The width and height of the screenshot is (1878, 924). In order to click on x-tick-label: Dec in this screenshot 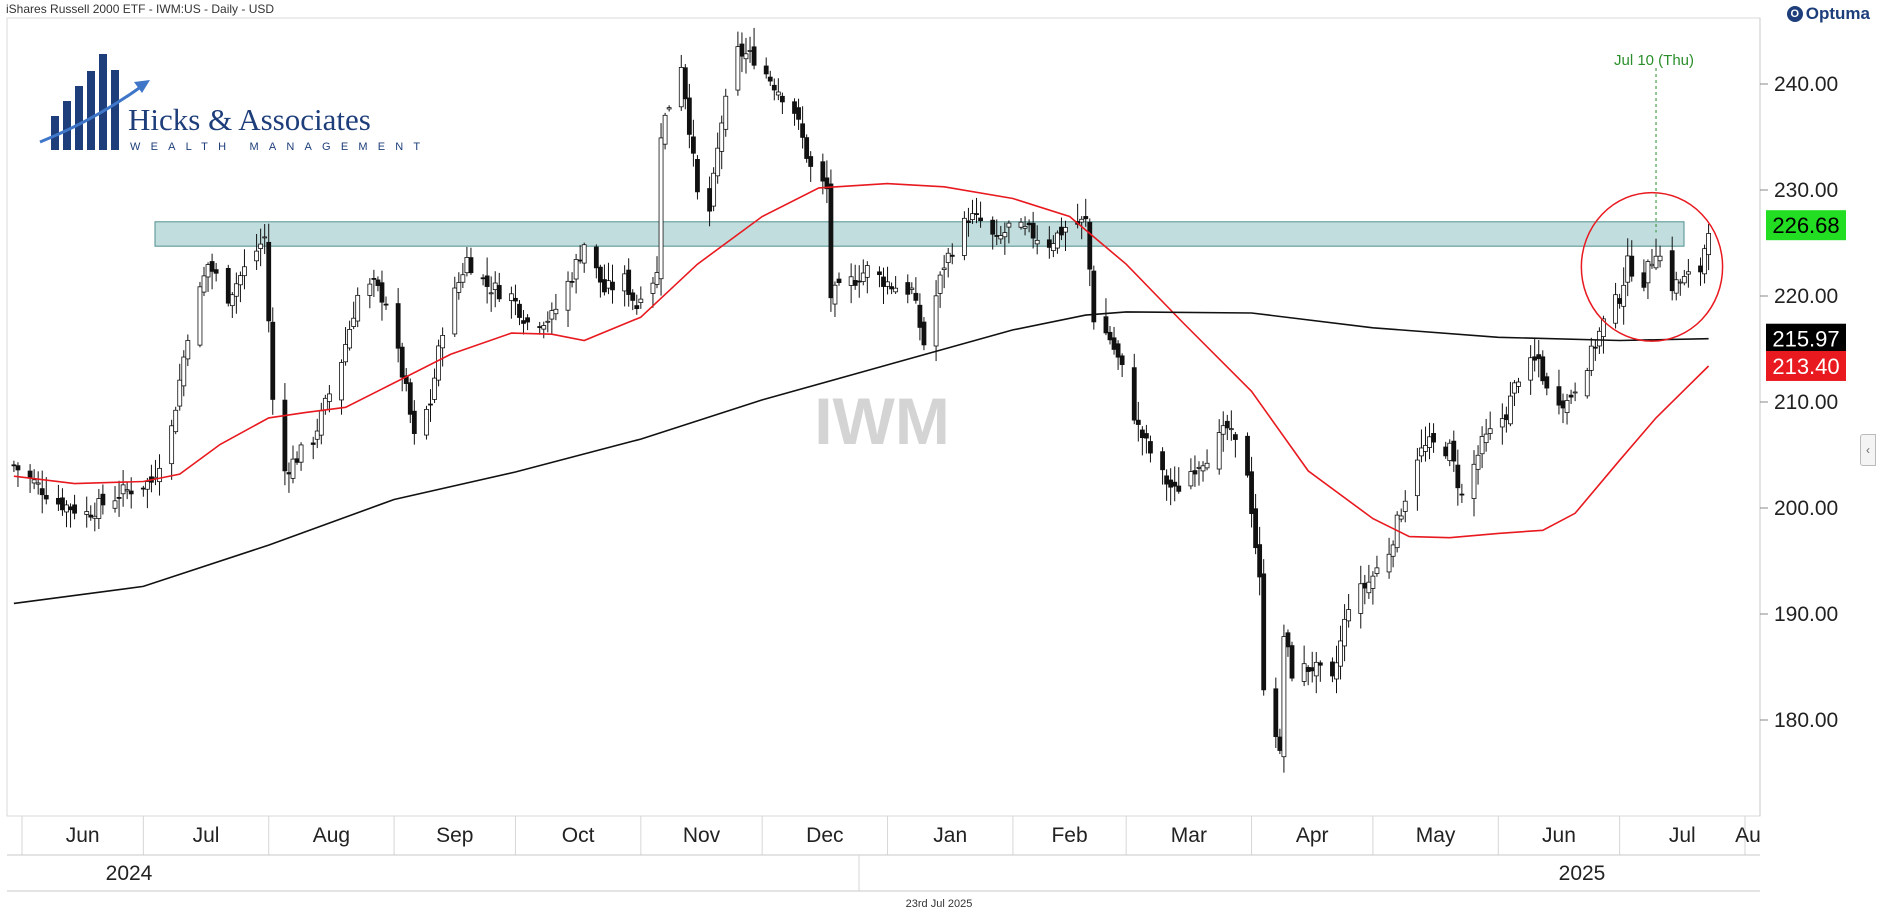, I will do `click(824, 835)`.